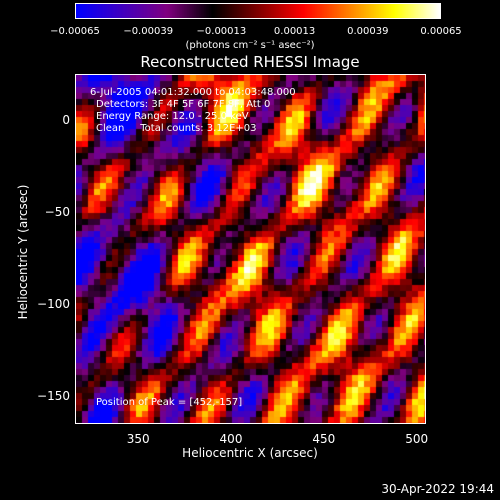  What do you see at coordinates (57, 212) in the screenshot?
I see `y-tick-label: −50` at bounding box center [57, 212].